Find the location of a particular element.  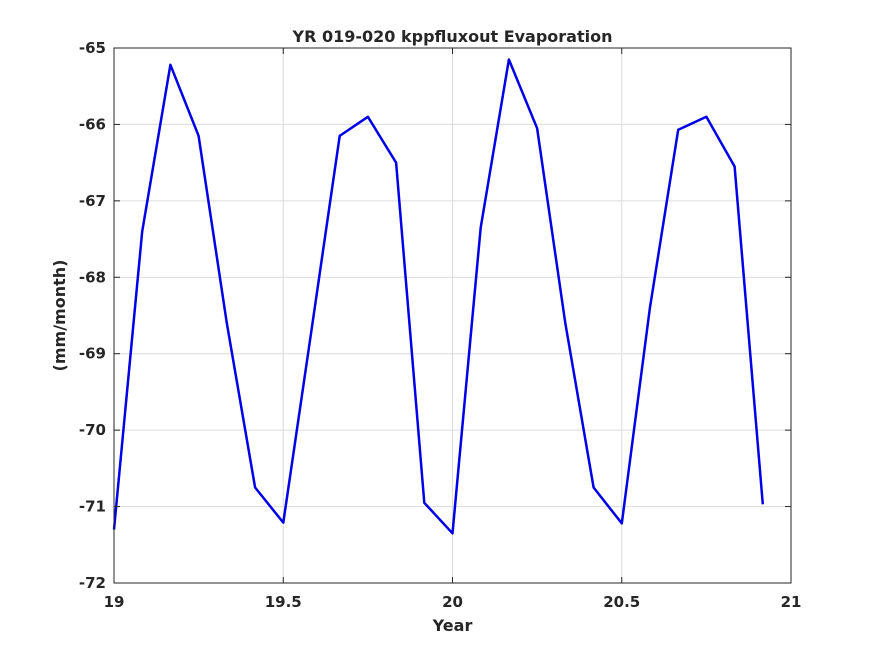

x-tick-label: 20.5 is located at coordinates (621, 602).